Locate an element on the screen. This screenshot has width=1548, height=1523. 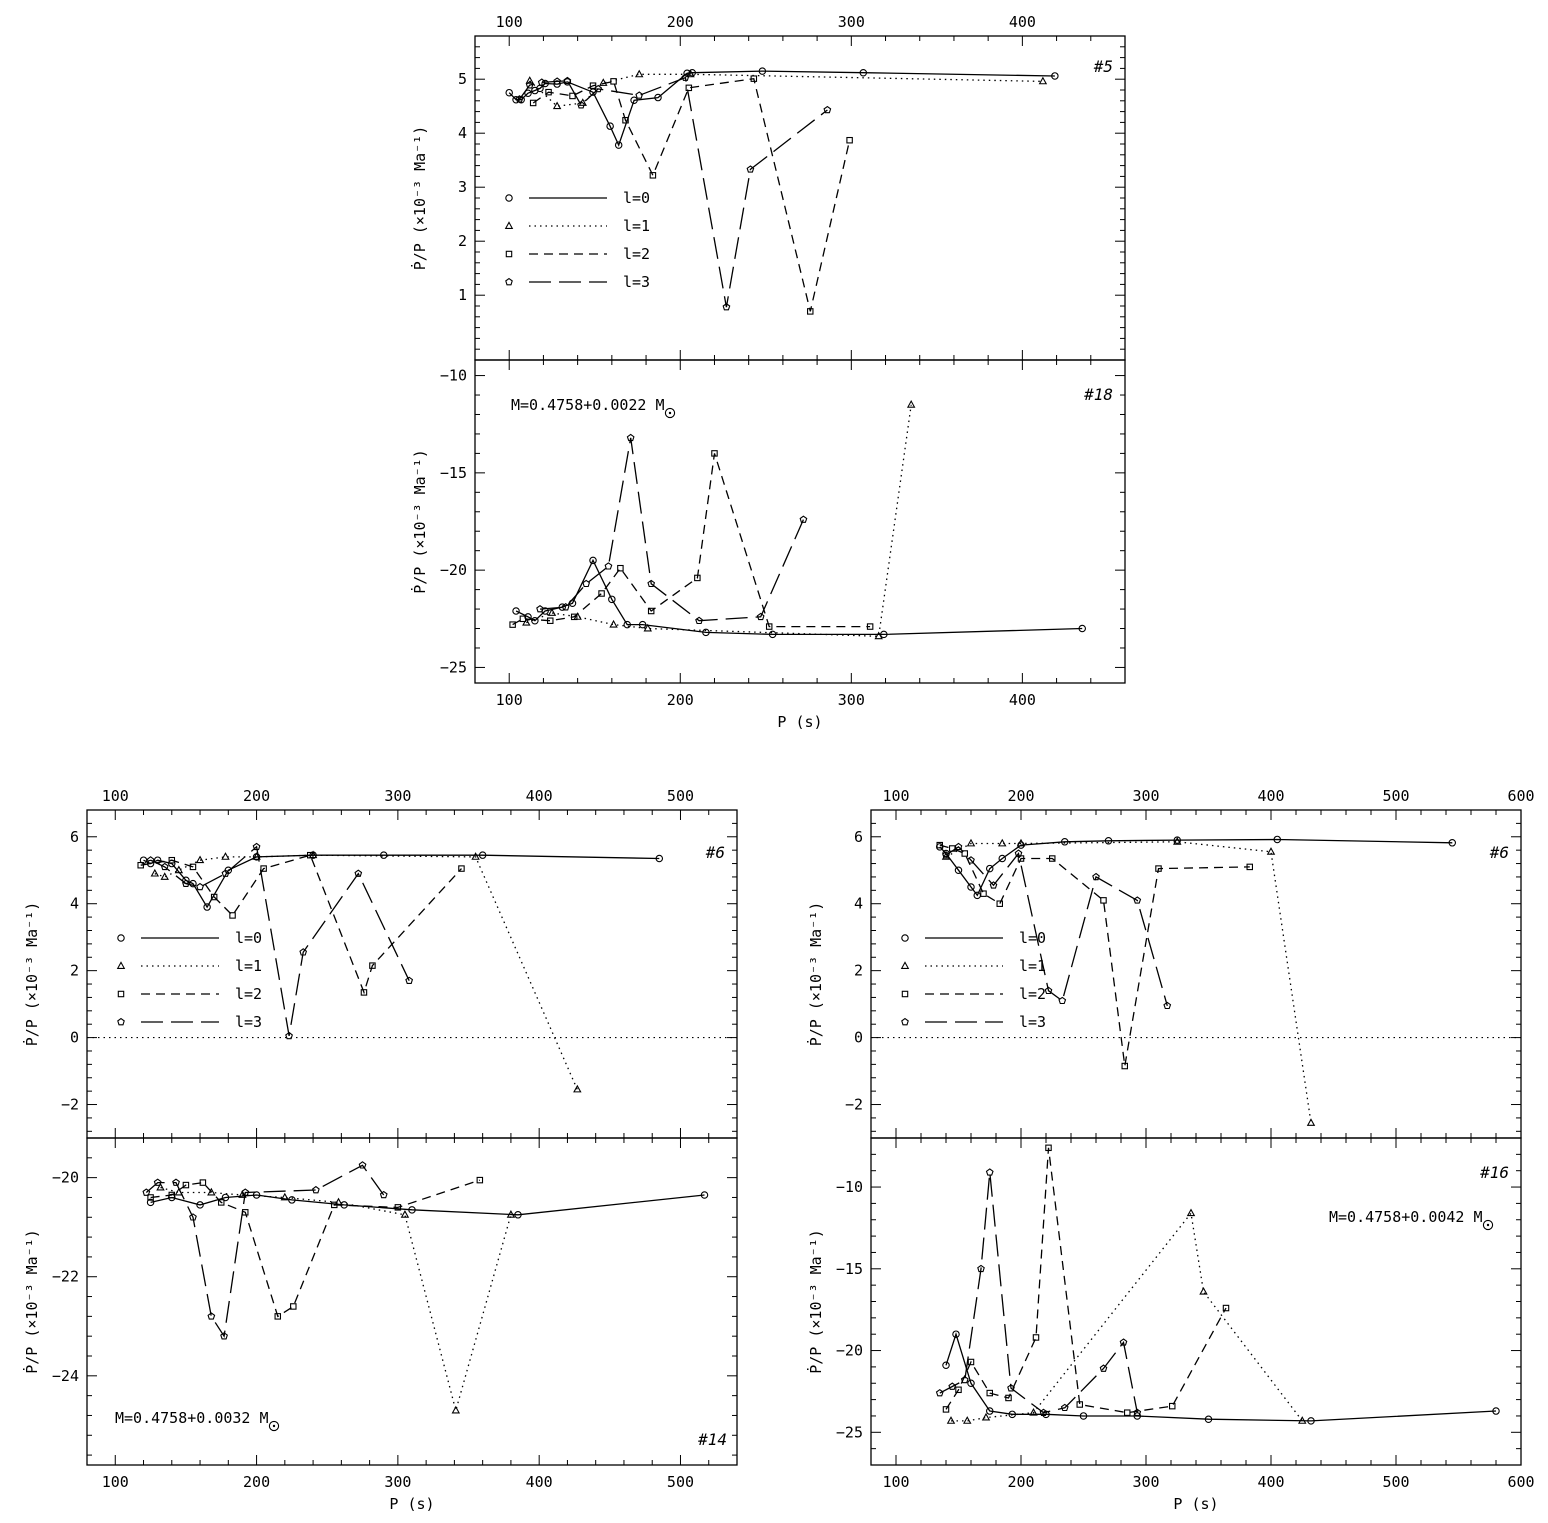
y-tick-label: 6 is located at coordinates (858, 837).